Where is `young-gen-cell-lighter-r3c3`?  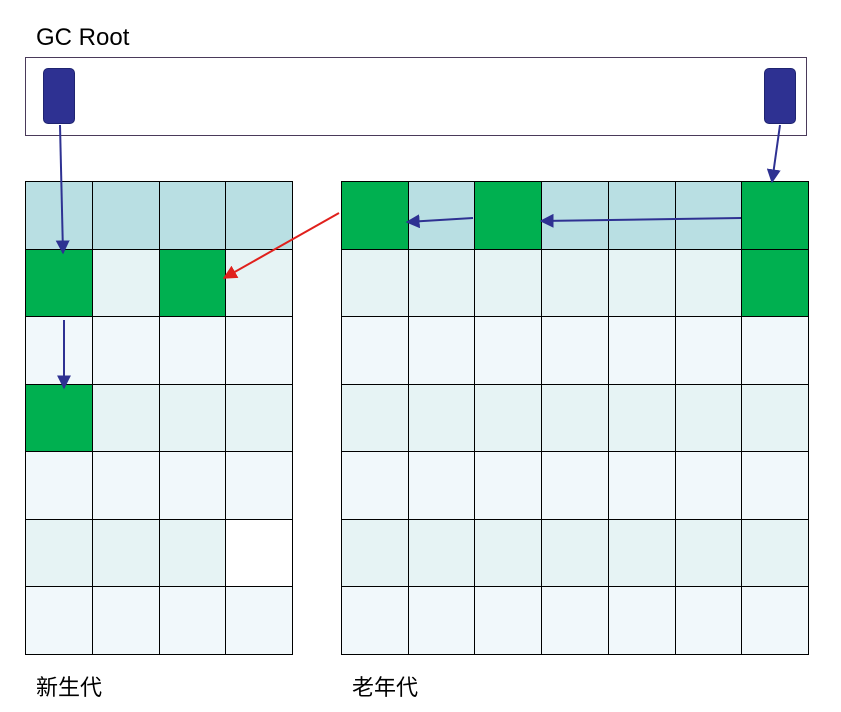 young-gen-cell-lighter-r3c3 is located at coordinates (193, 351).